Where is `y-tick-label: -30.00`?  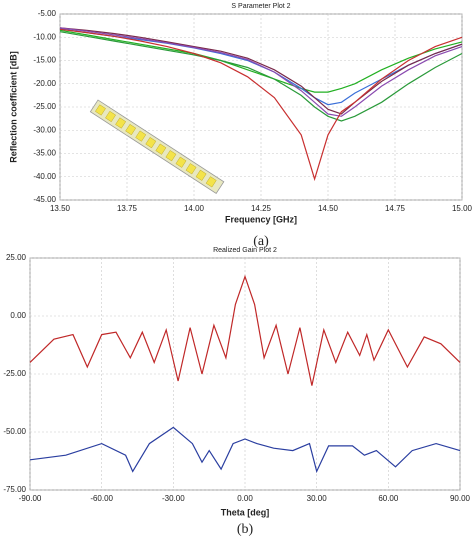 y-tick-label: -30.00 is located at coordinates (44, 129).